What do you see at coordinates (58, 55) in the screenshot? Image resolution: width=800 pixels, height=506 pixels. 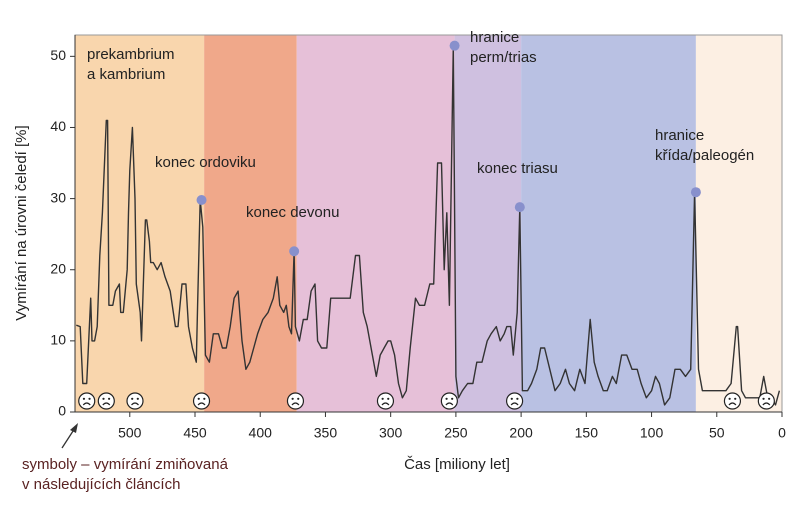 I see `y-tick-label: 50` at bounding box center [58, 55].